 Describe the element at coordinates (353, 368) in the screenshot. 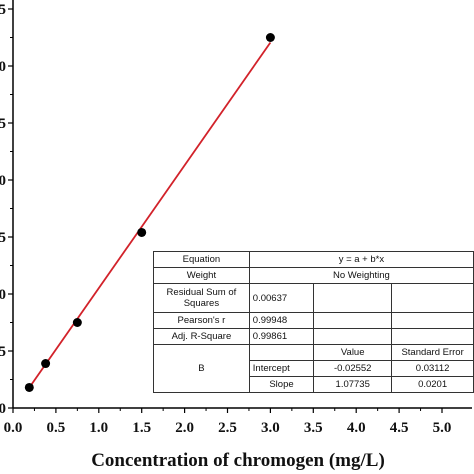

I see `intercept-value: -0.02552` at that location.